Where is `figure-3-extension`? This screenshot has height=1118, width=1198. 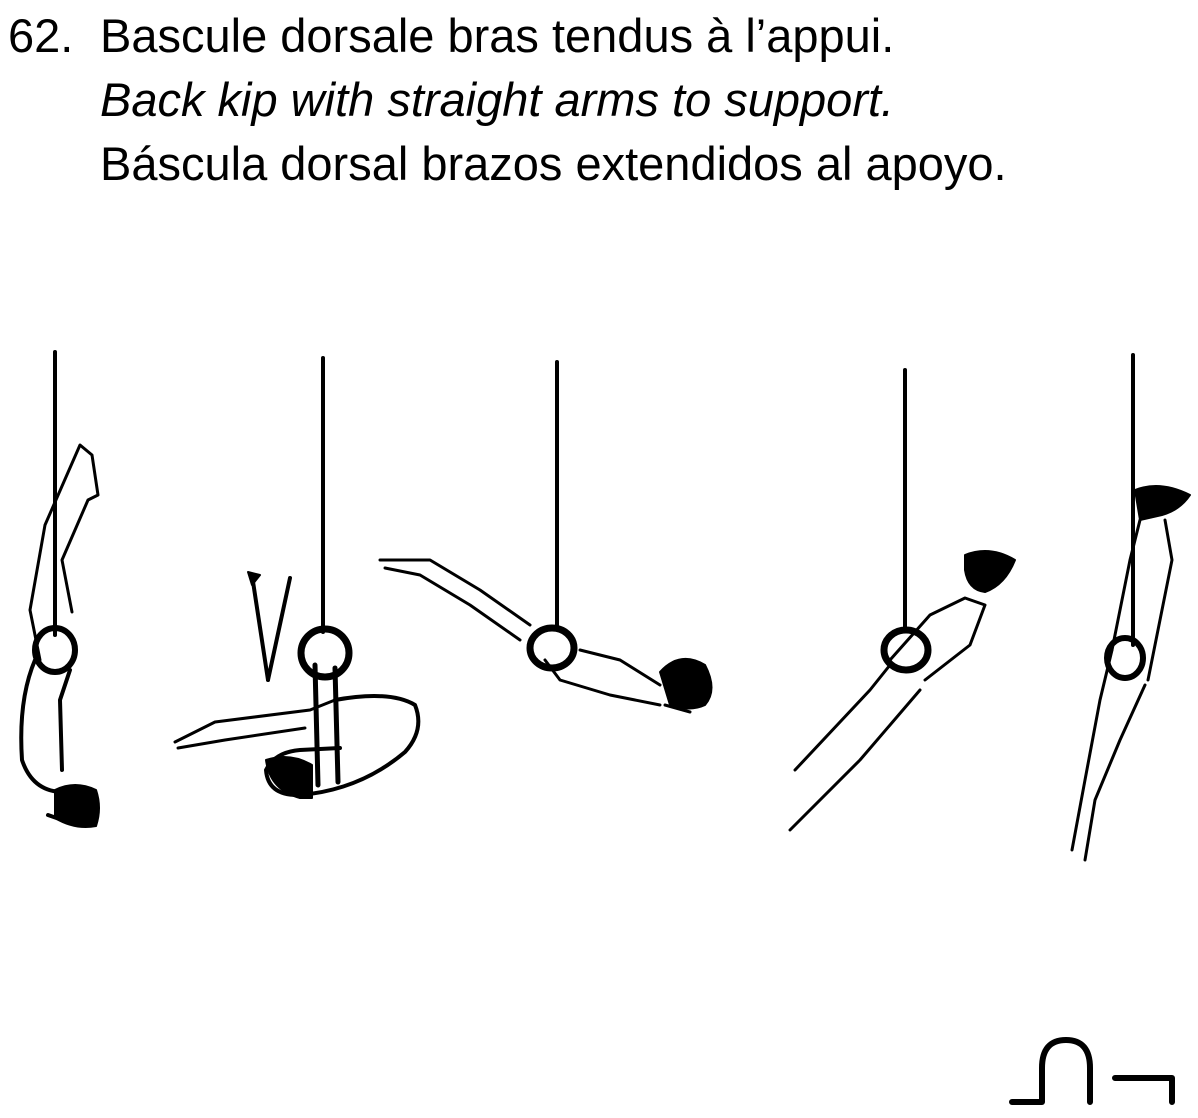 figure-3-extension is located at coordinates (545, 537).